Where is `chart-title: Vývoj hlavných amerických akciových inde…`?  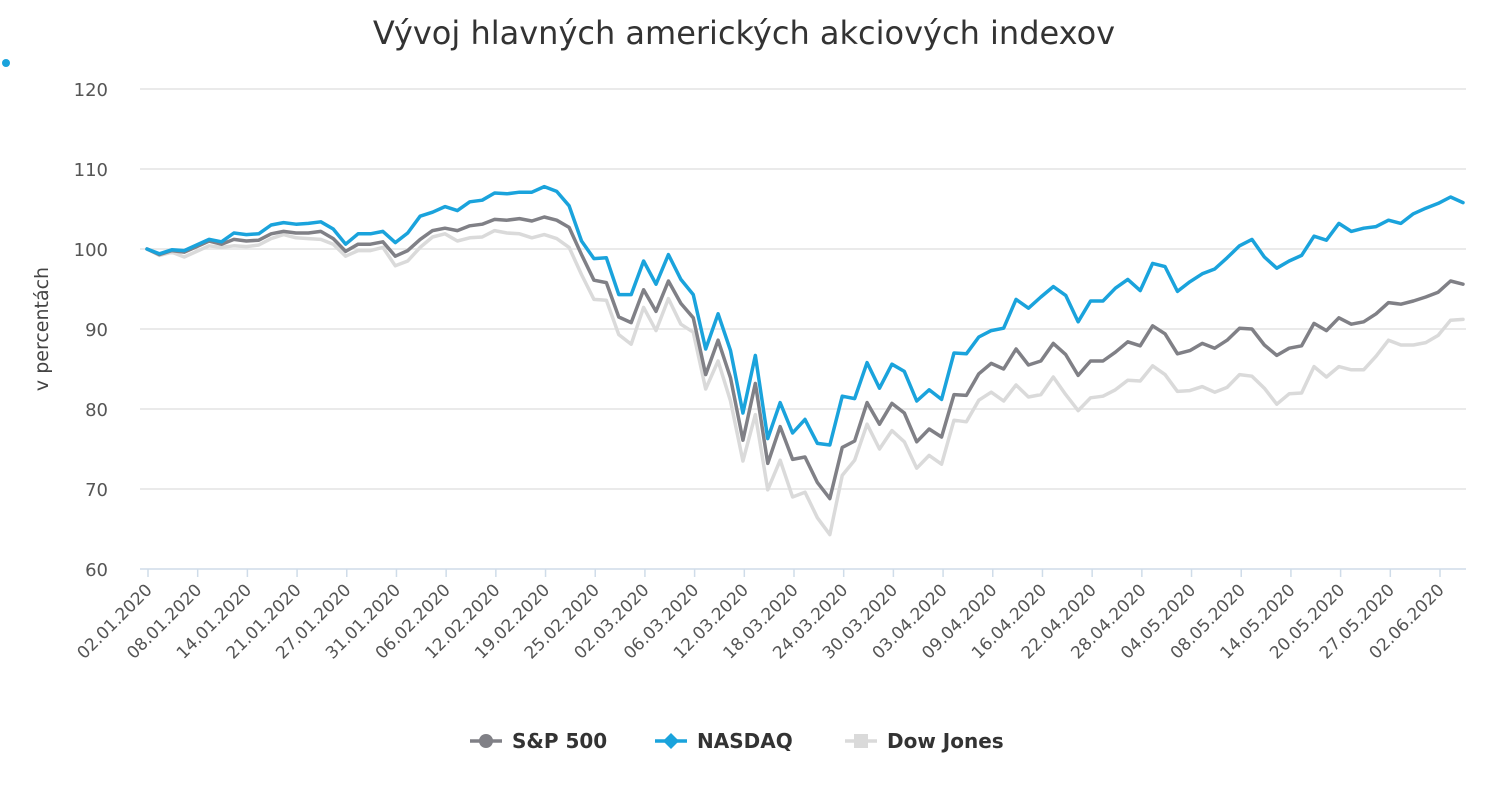 chart-title: Vývoj hlavných amerických akciových inde… is located at coordinates (744, 33).